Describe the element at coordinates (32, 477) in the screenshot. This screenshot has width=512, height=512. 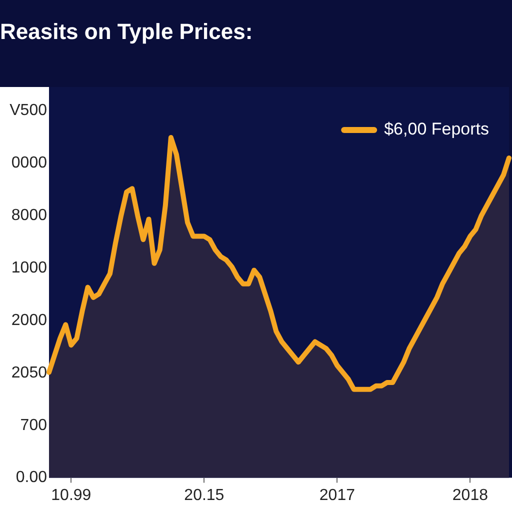
I see `text: 0.00` at that location.